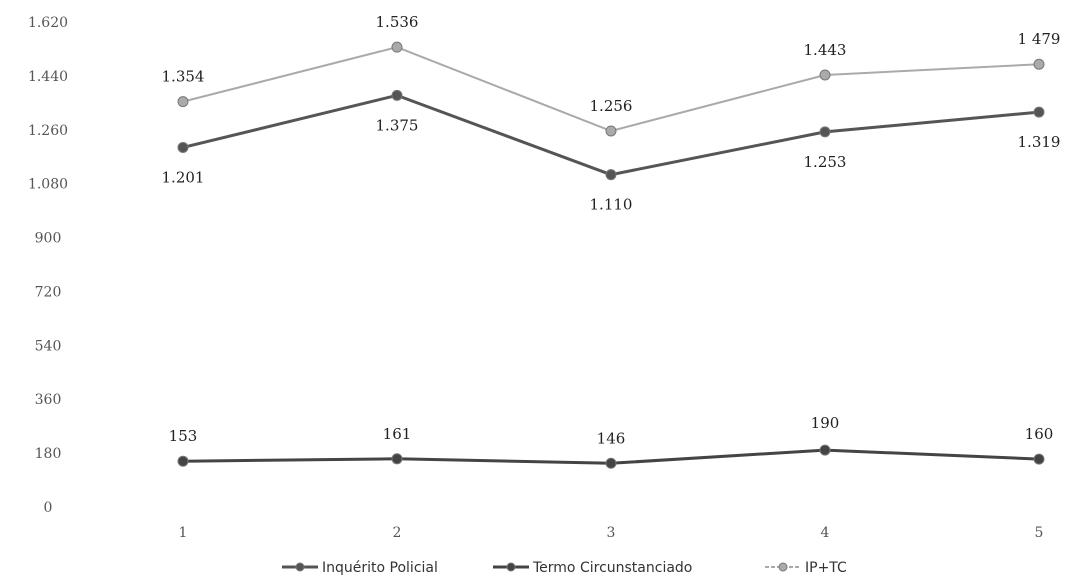 This screenshot has height=583, width=1065. What do you see at coordinates (825, 423) in the screenshot?
I see `data-label: 190` at bounding box center [825, 423].